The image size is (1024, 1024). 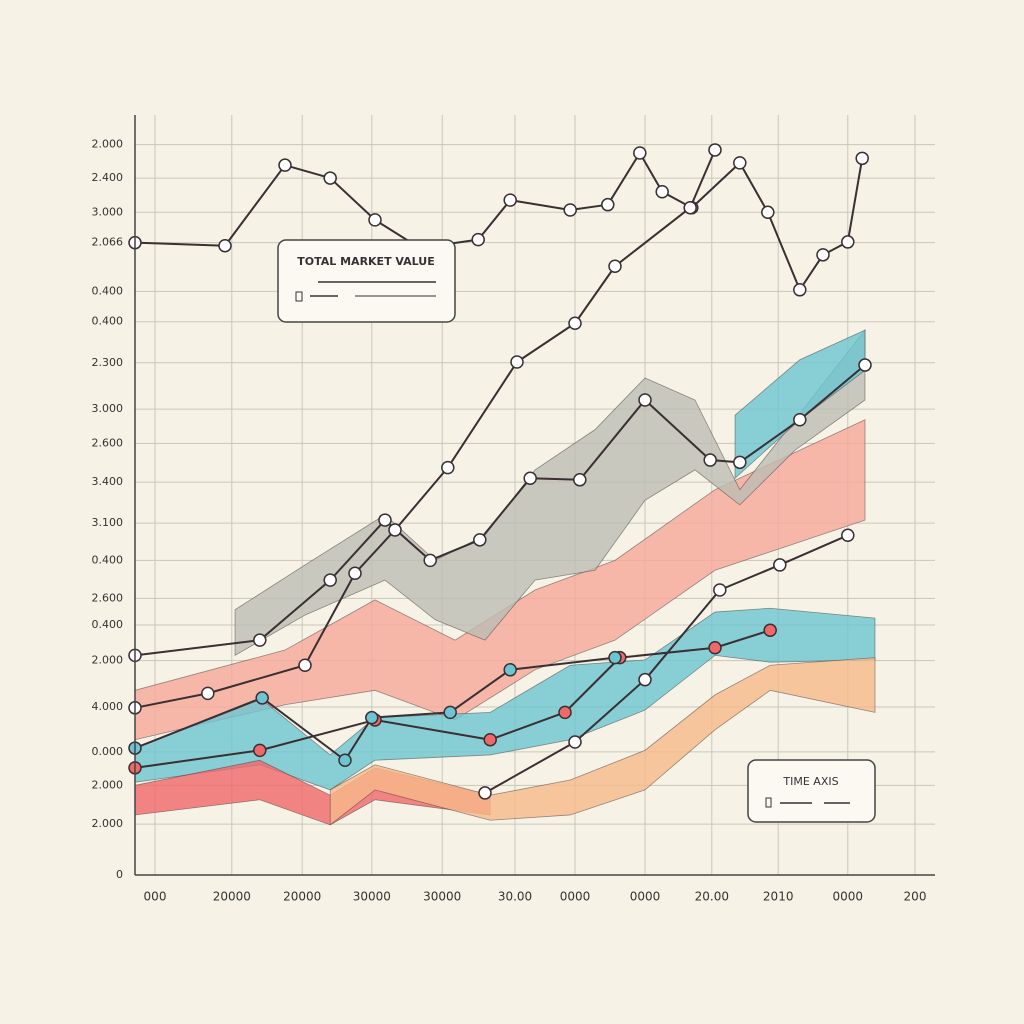 I want to click on legend-frame, so click(x=811, y=791).